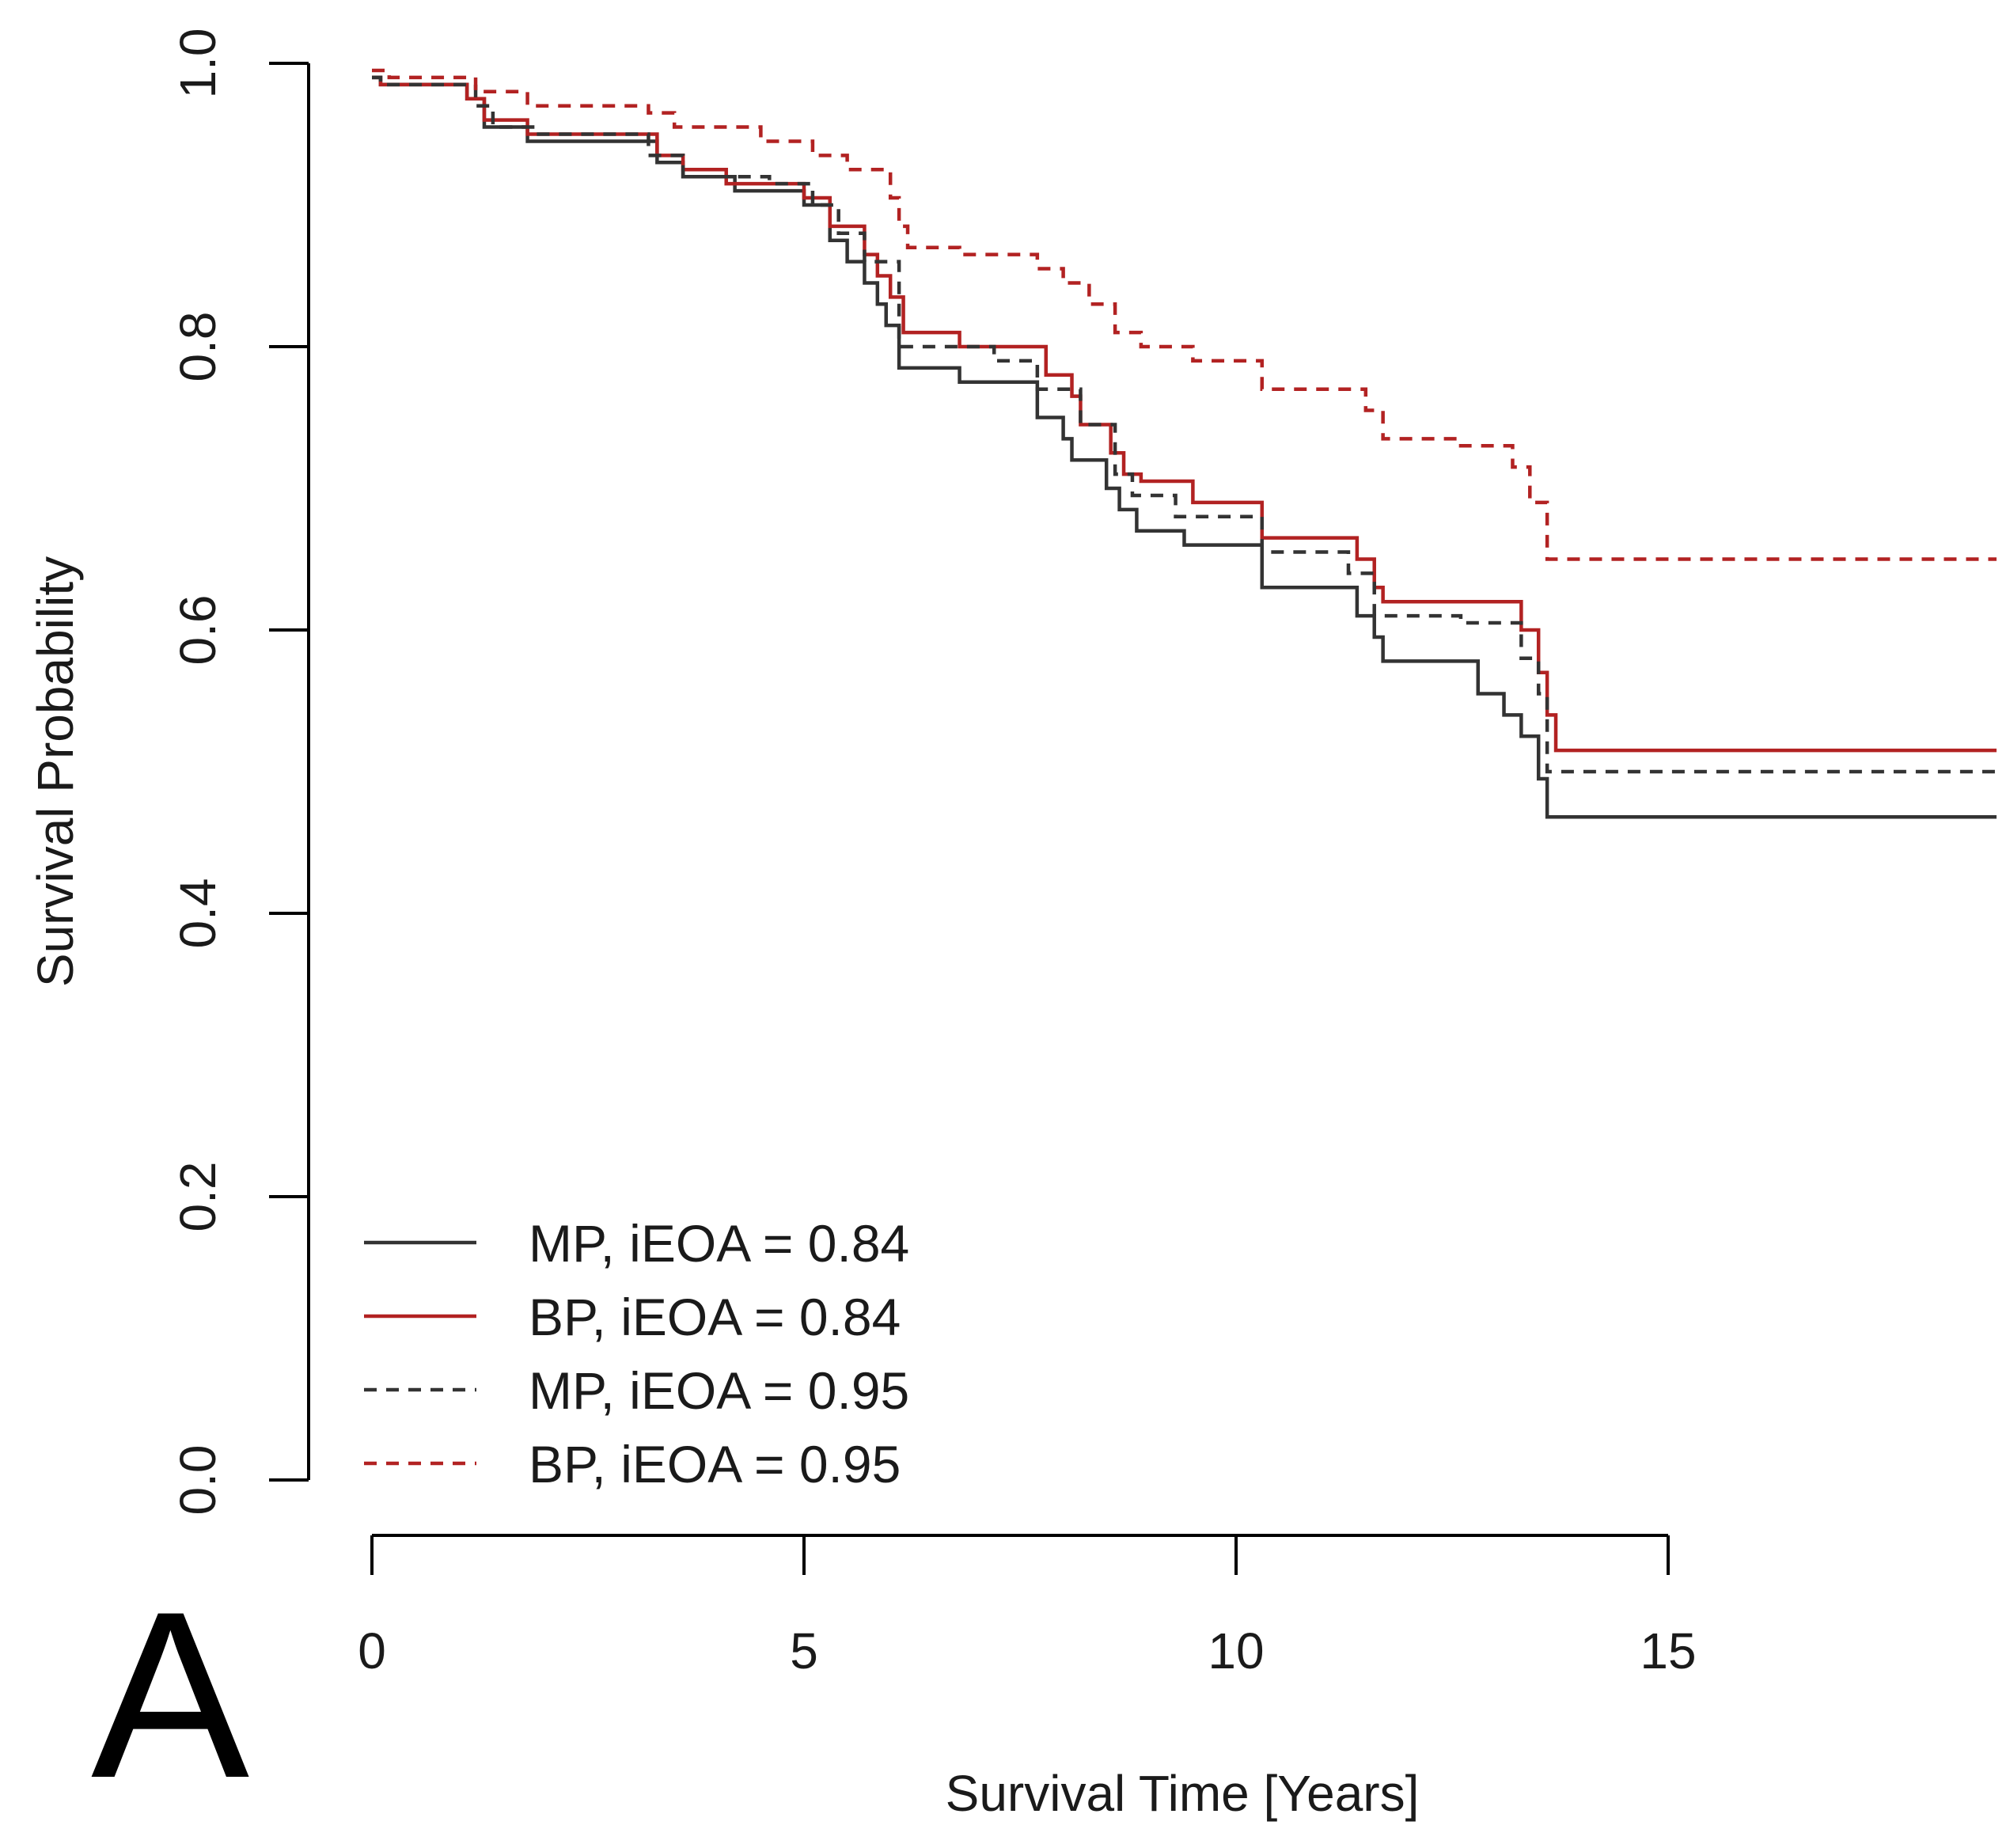  I want to click on y-tick-label: 0.8, so click(197, 347).